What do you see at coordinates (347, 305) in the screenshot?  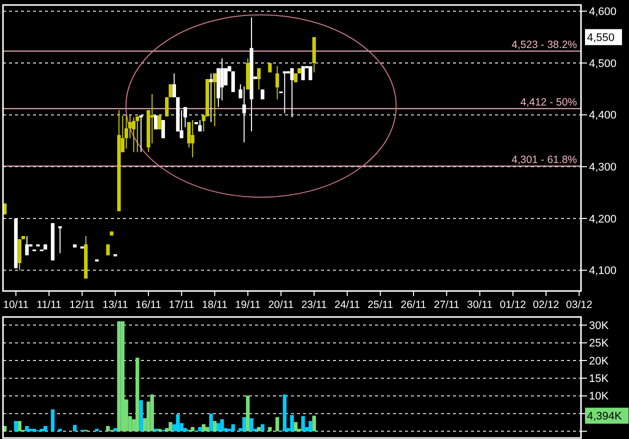 I see `x-tick-label: 24/11` at bounding box center [347, 305].